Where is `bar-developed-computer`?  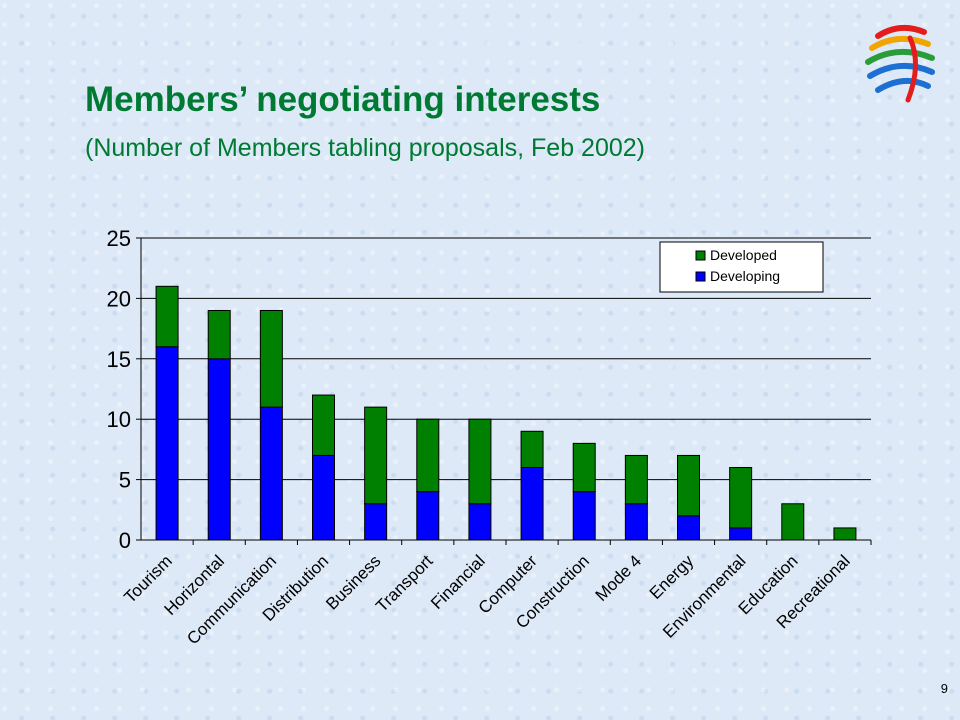
bar-developed-computer is located at coordinates (532, 449).